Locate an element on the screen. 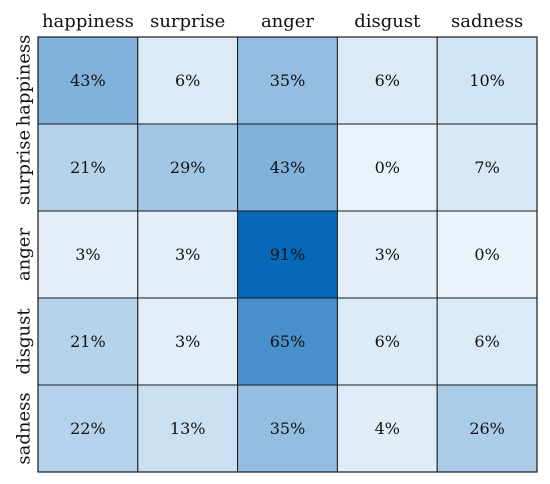  heatmap-cell-happiness-surprise is located at coordinates (188, 80).